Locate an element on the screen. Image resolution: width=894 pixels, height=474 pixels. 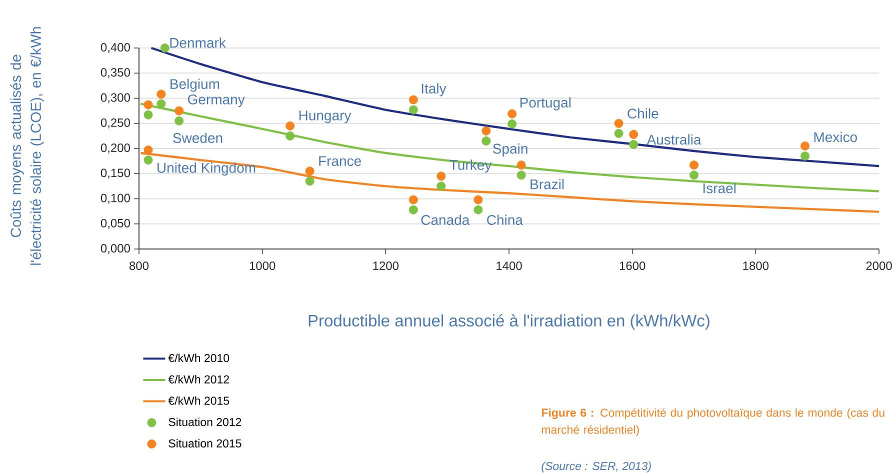
legend-label: Situation 2012 is located at coordinates (205, 422).